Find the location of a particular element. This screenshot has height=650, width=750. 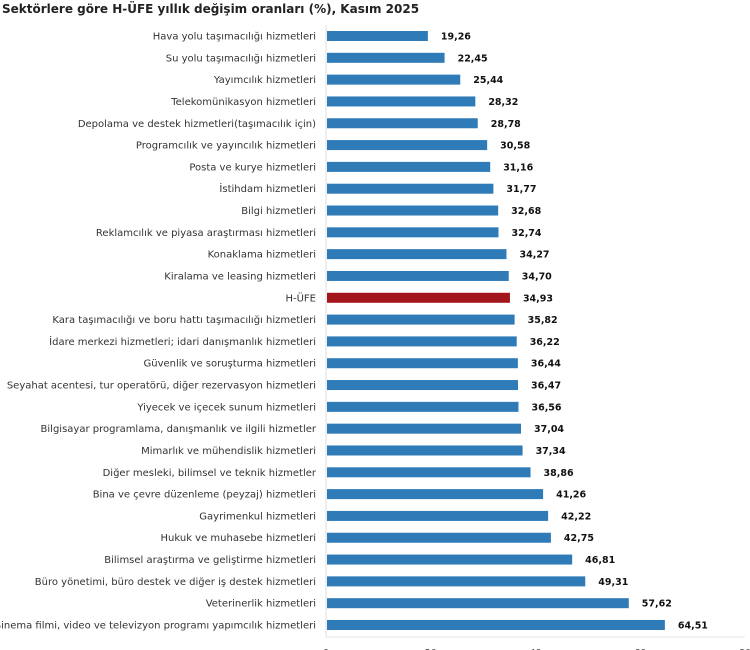

data-label: 28,32 is located at coordinates (503, 102).